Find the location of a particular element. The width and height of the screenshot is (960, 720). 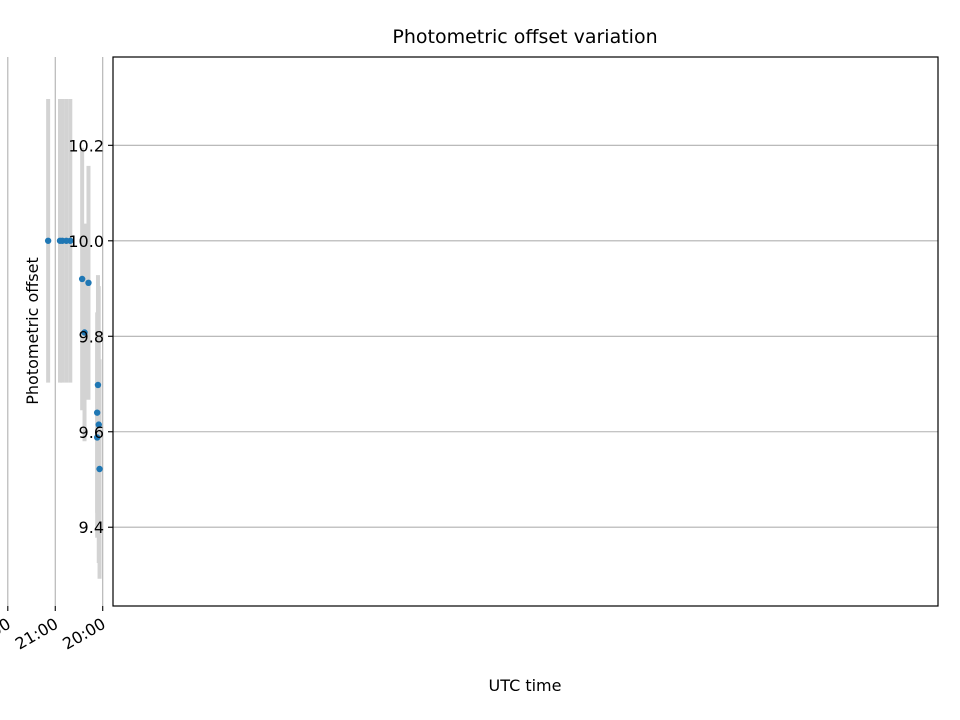

chart-title: Photometric offset variation is located at coordinates (524, 37).